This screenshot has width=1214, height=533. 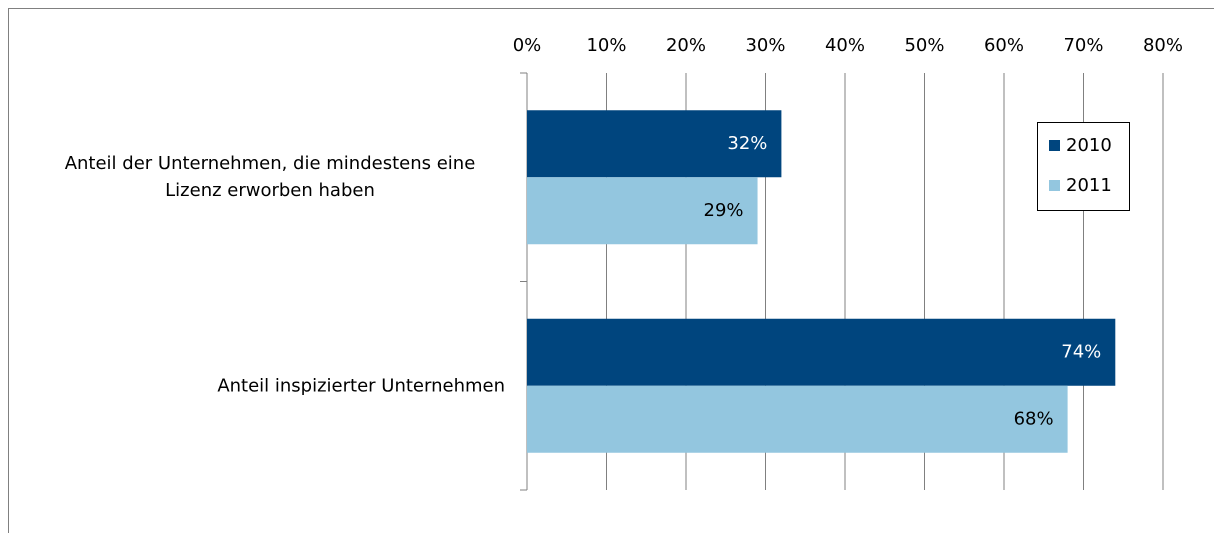 What do you see at coordinates (1081, 351) in the screenshot?
I see `data-label: 74%` at bounding box center [1081, 351].